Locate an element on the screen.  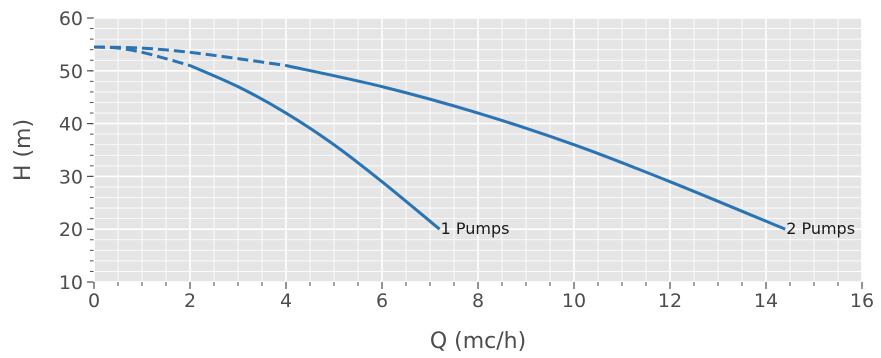
y-tick-label: 50 is located at coordinates (71, 72).